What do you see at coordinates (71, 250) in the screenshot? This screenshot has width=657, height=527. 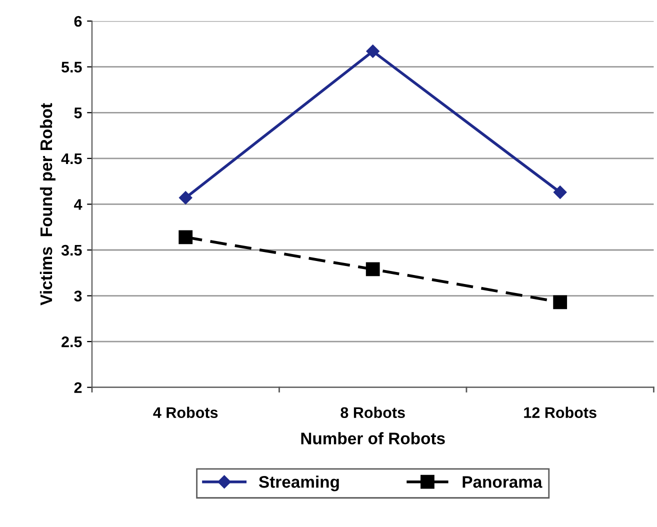 I see `y-tick-label: 3.5` at bounding box center [71, 250].